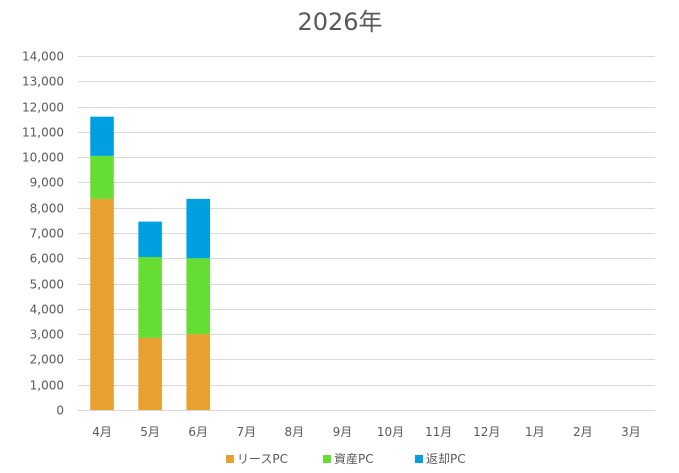 Image resolution: width=679 pixels, height=473 pixels. I want to click on y-tick-label: 0, so click(60, 411).